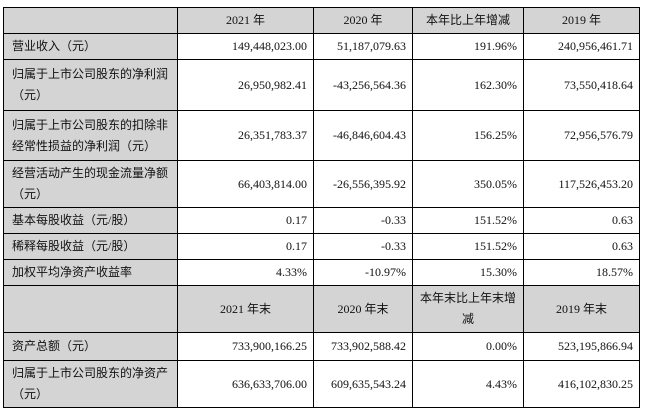  I want to click on table-row-diluted-eps: 稀释每股收益（元/股） 0.17 -0.33 151.52% 0.63, so click(321, 246).